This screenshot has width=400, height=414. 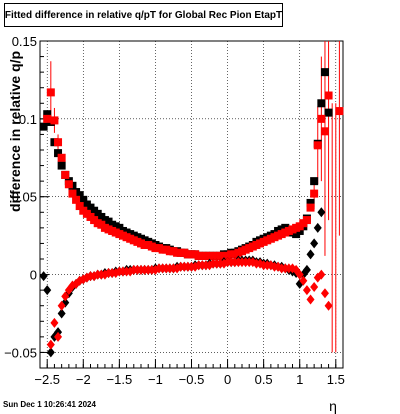 What do you see at coordinates (28, 119) in the screenshot?
I see `y-tick-label: 0.1` at bounding box center [28, 119].